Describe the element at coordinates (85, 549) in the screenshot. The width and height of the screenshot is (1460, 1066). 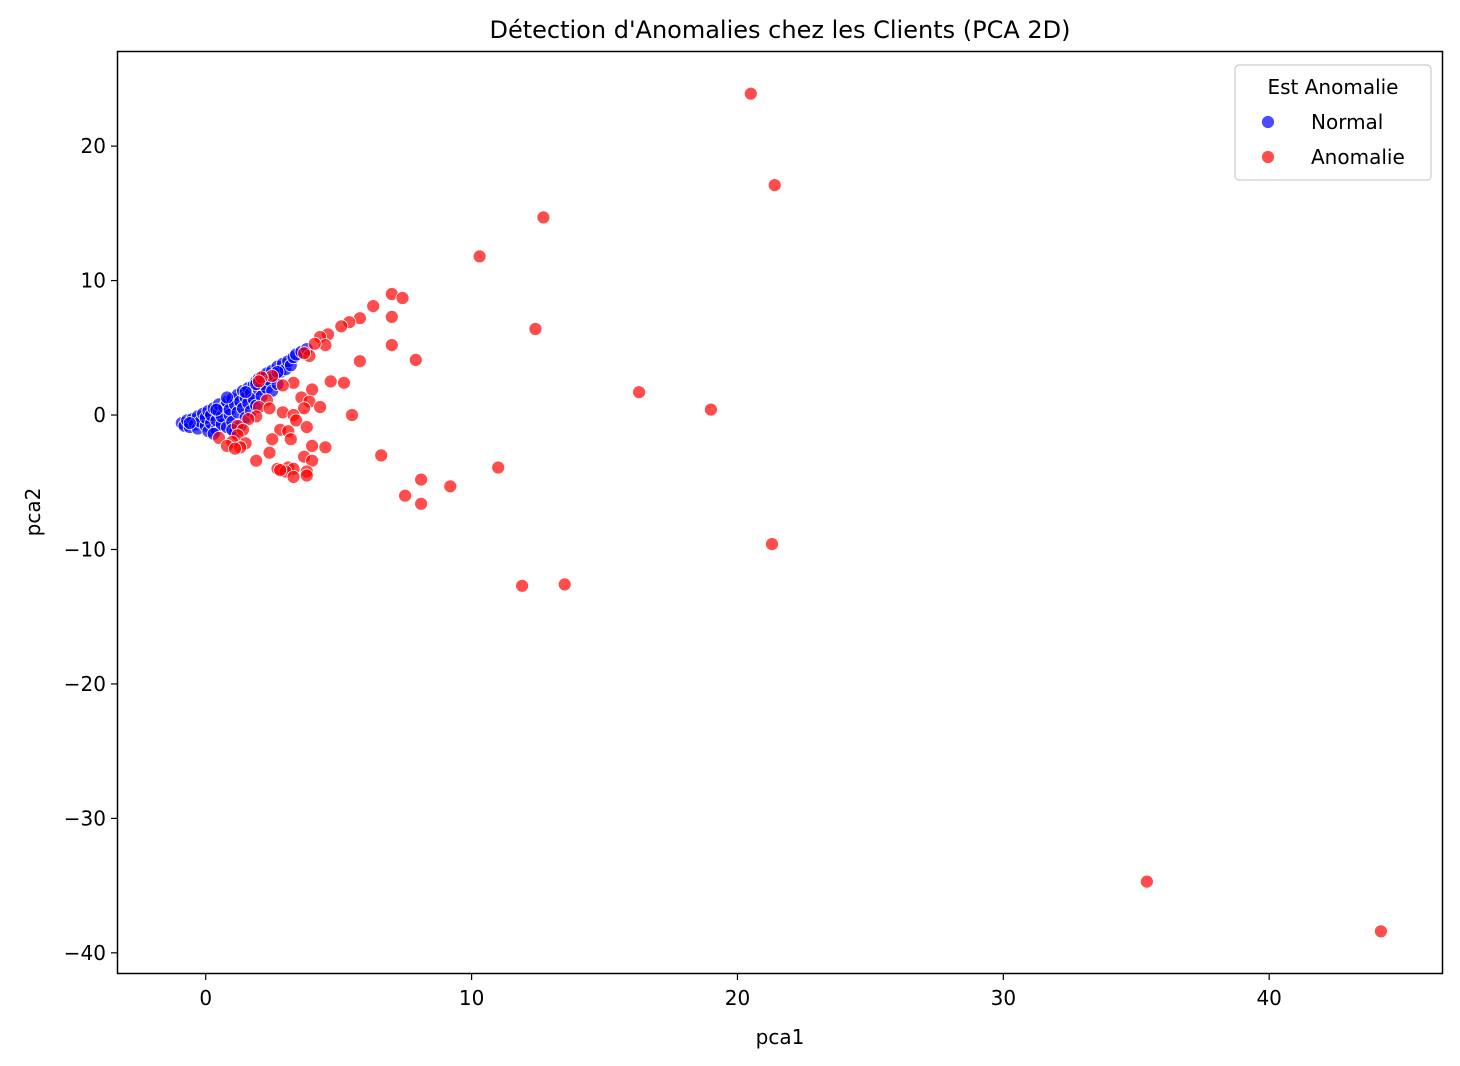
I see `y-tick-label: −10` at that location.